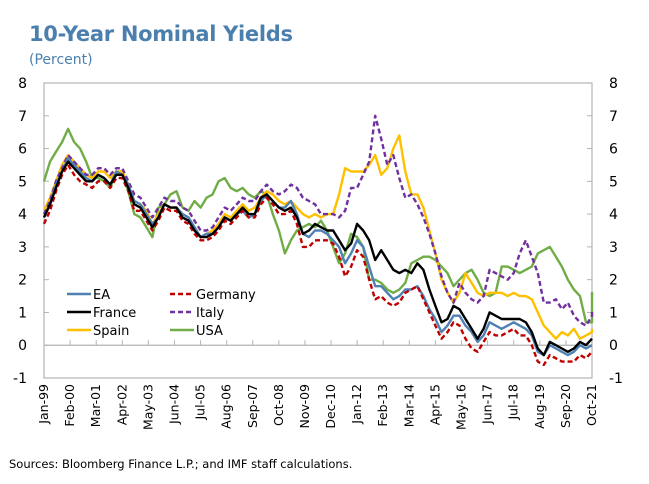 The height and width of the screenshot is (484, 649). I want to click on x-tick-label: Jan-99, so click(43, 404).